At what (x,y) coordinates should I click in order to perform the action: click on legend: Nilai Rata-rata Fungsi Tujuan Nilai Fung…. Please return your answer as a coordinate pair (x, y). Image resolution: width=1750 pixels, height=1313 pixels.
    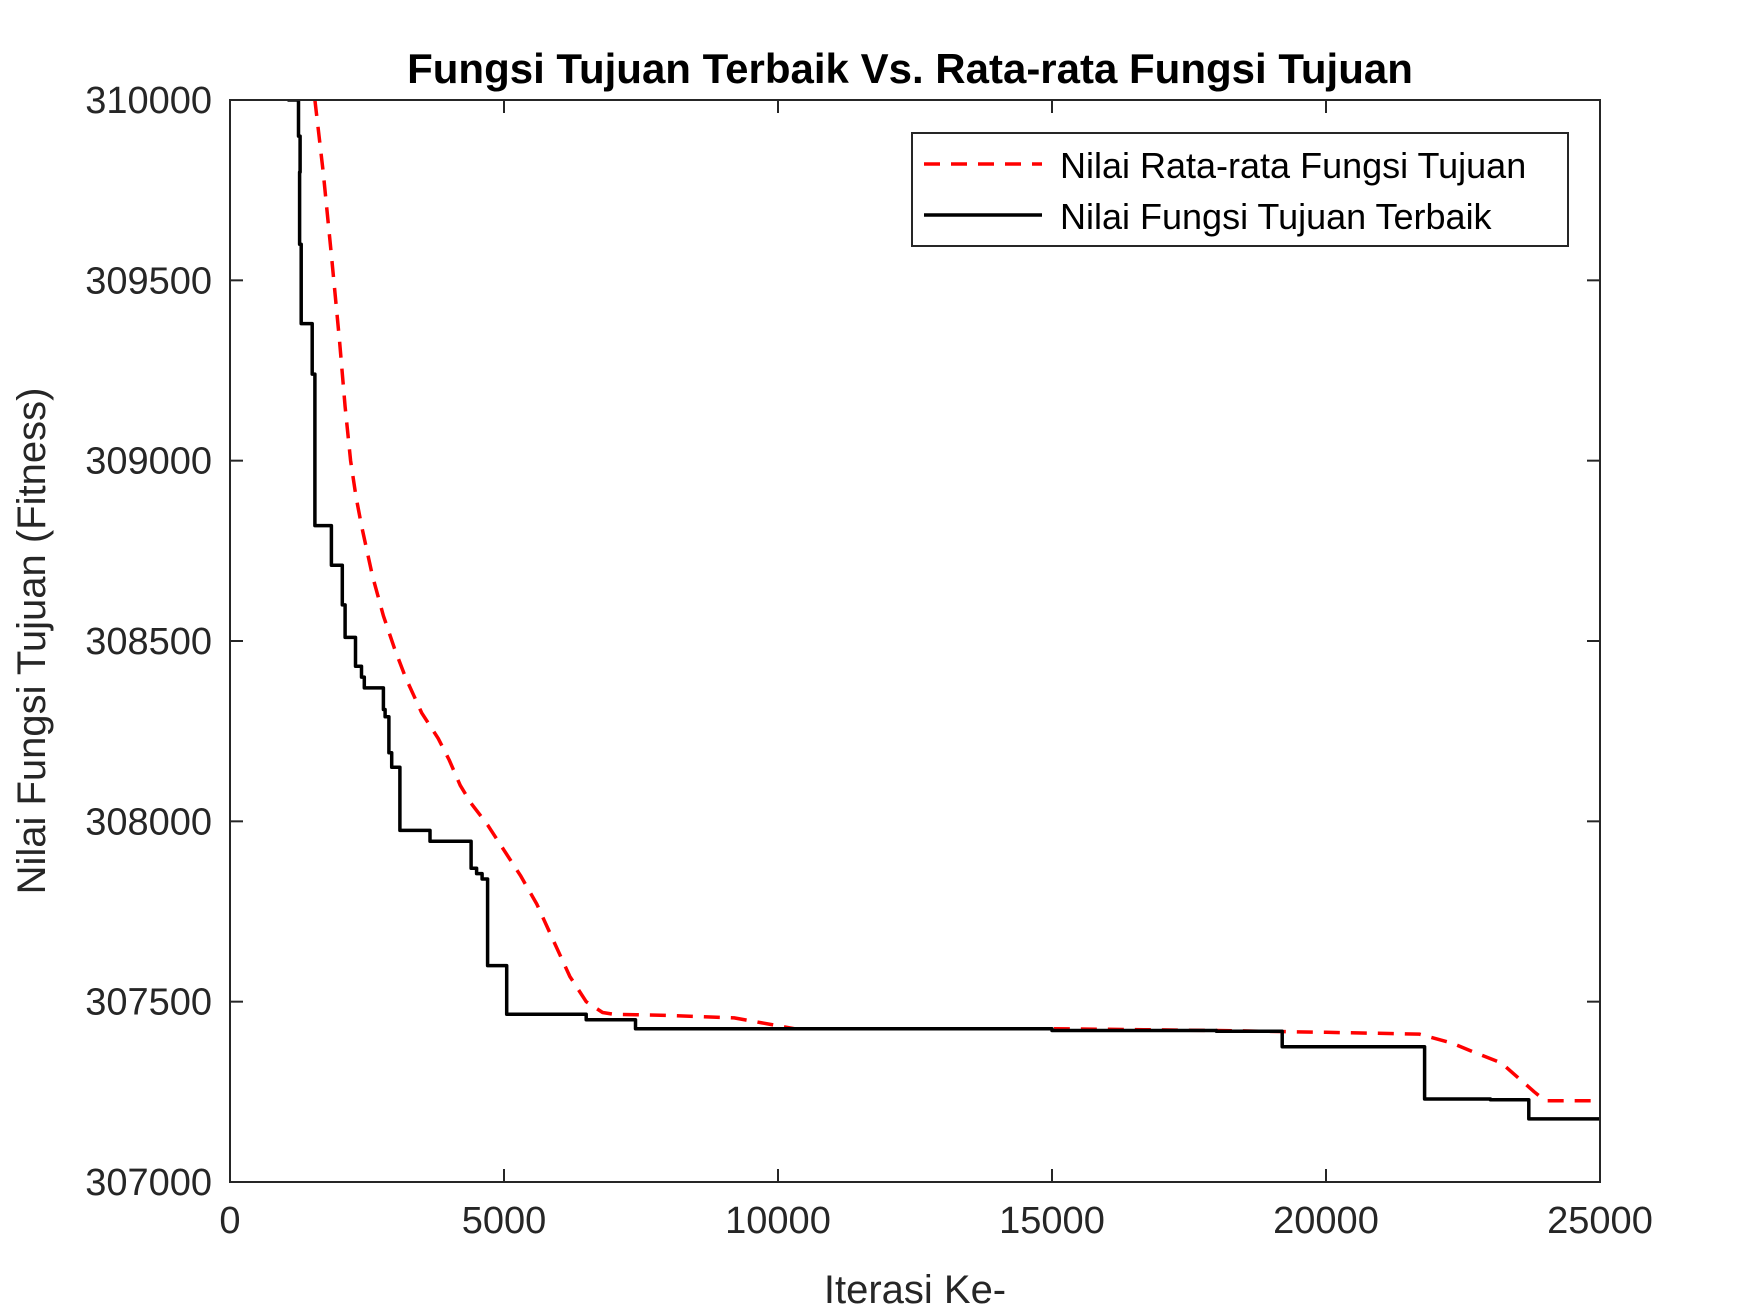
    Looking at the image, I should click on (1240, 189).